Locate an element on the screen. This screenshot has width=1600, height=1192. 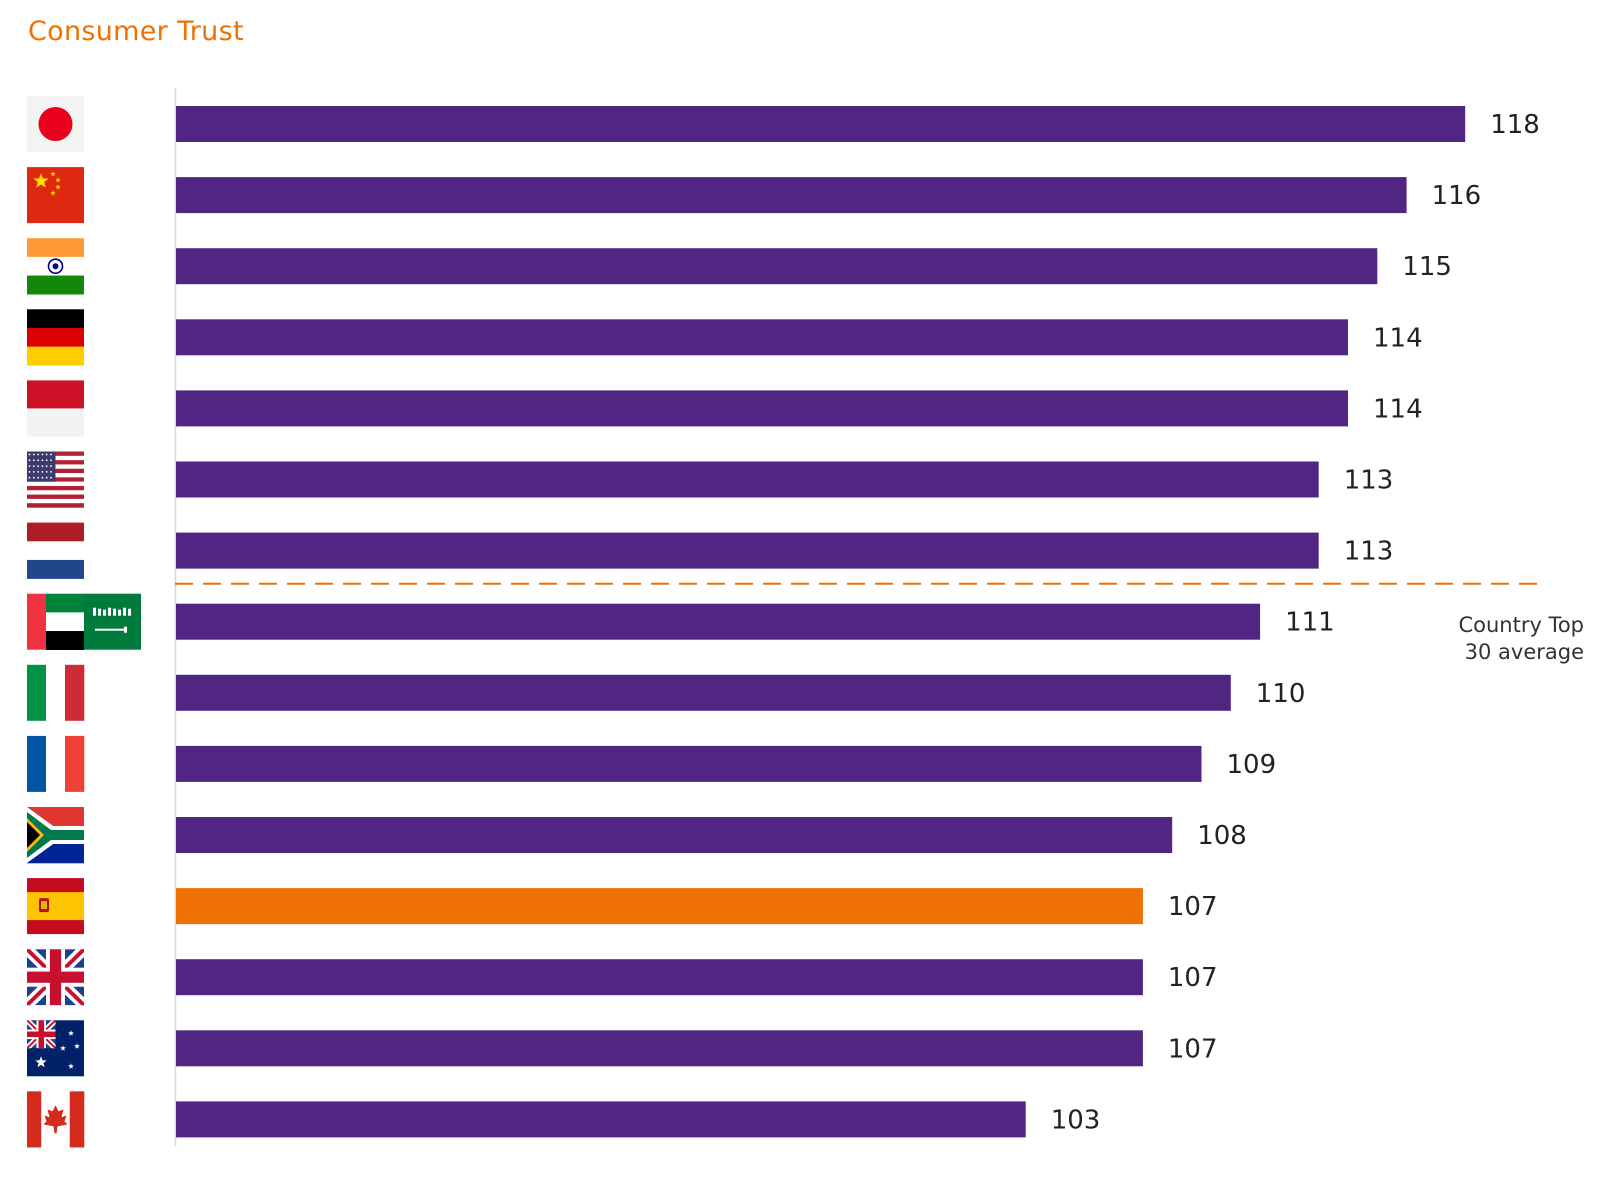
spain-flag-icon is located at coordinates (55, 906).